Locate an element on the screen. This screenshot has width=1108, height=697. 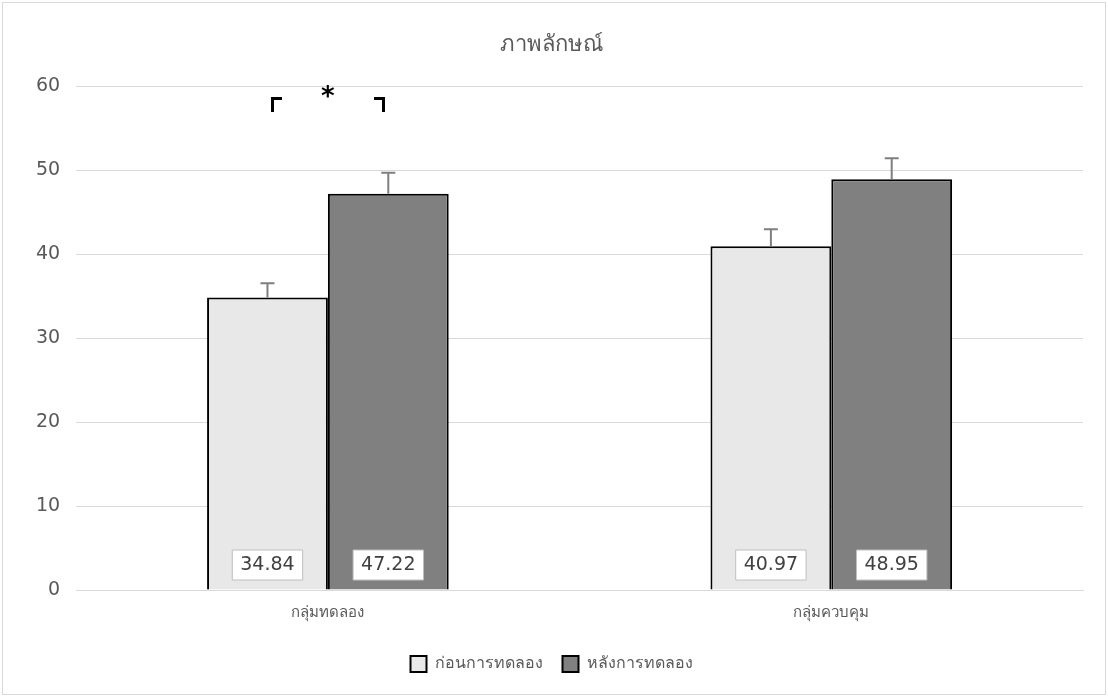
annotation: * is located at coordinates (328, 96).